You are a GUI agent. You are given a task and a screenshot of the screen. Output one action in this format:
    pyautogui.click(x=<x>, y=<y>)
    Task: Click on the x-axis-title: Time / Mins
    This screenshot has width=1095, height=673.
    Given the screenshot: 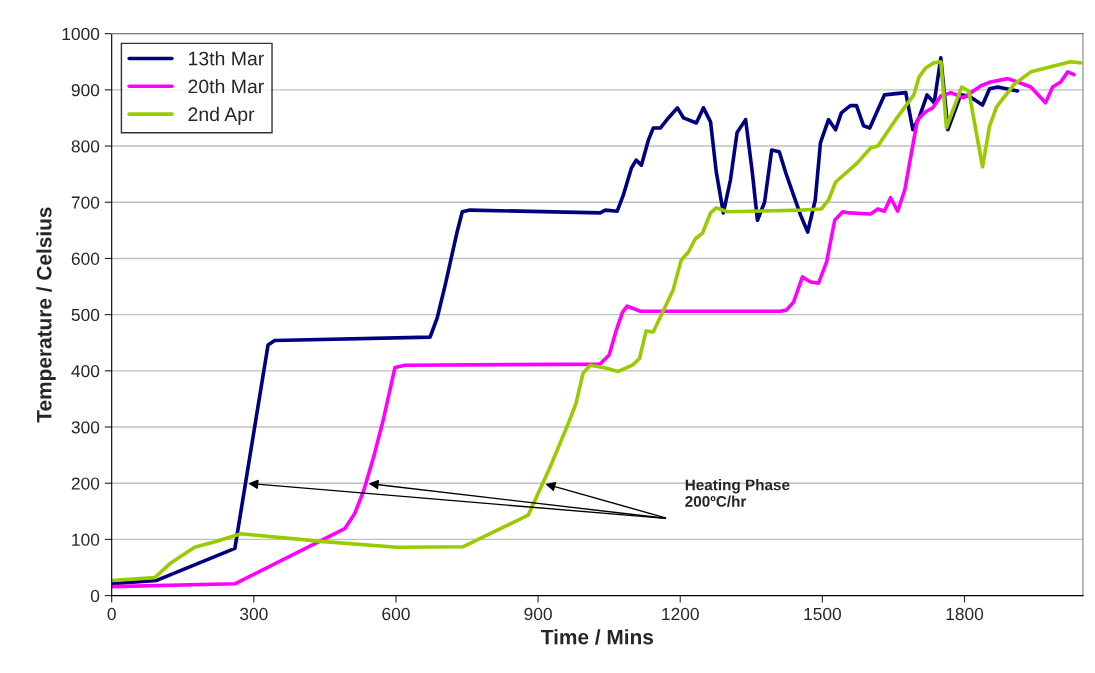 What is the action you would take?
    pyautogui.click(x=597, y=637)
    